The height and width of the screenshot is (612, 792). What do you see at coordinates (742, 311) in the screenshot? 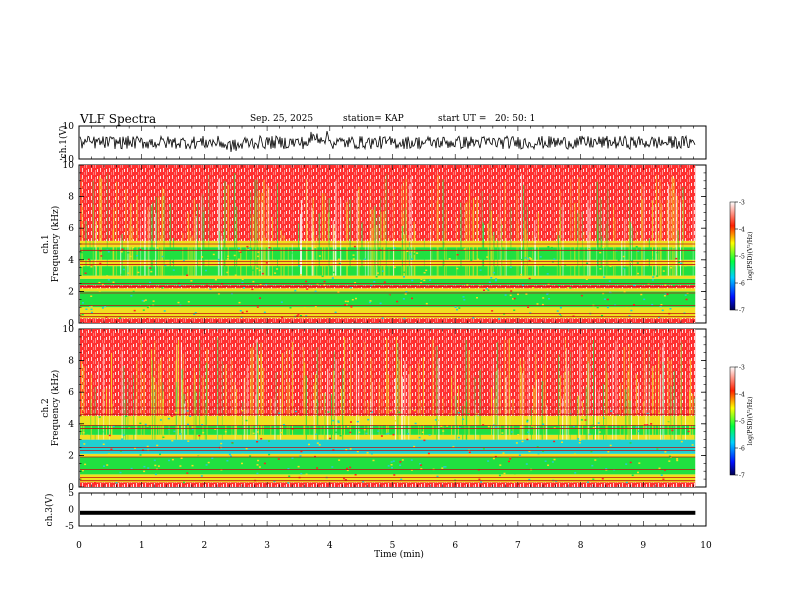
I see `colorbar-tick-label: -7` at bounding box center [742, 311].